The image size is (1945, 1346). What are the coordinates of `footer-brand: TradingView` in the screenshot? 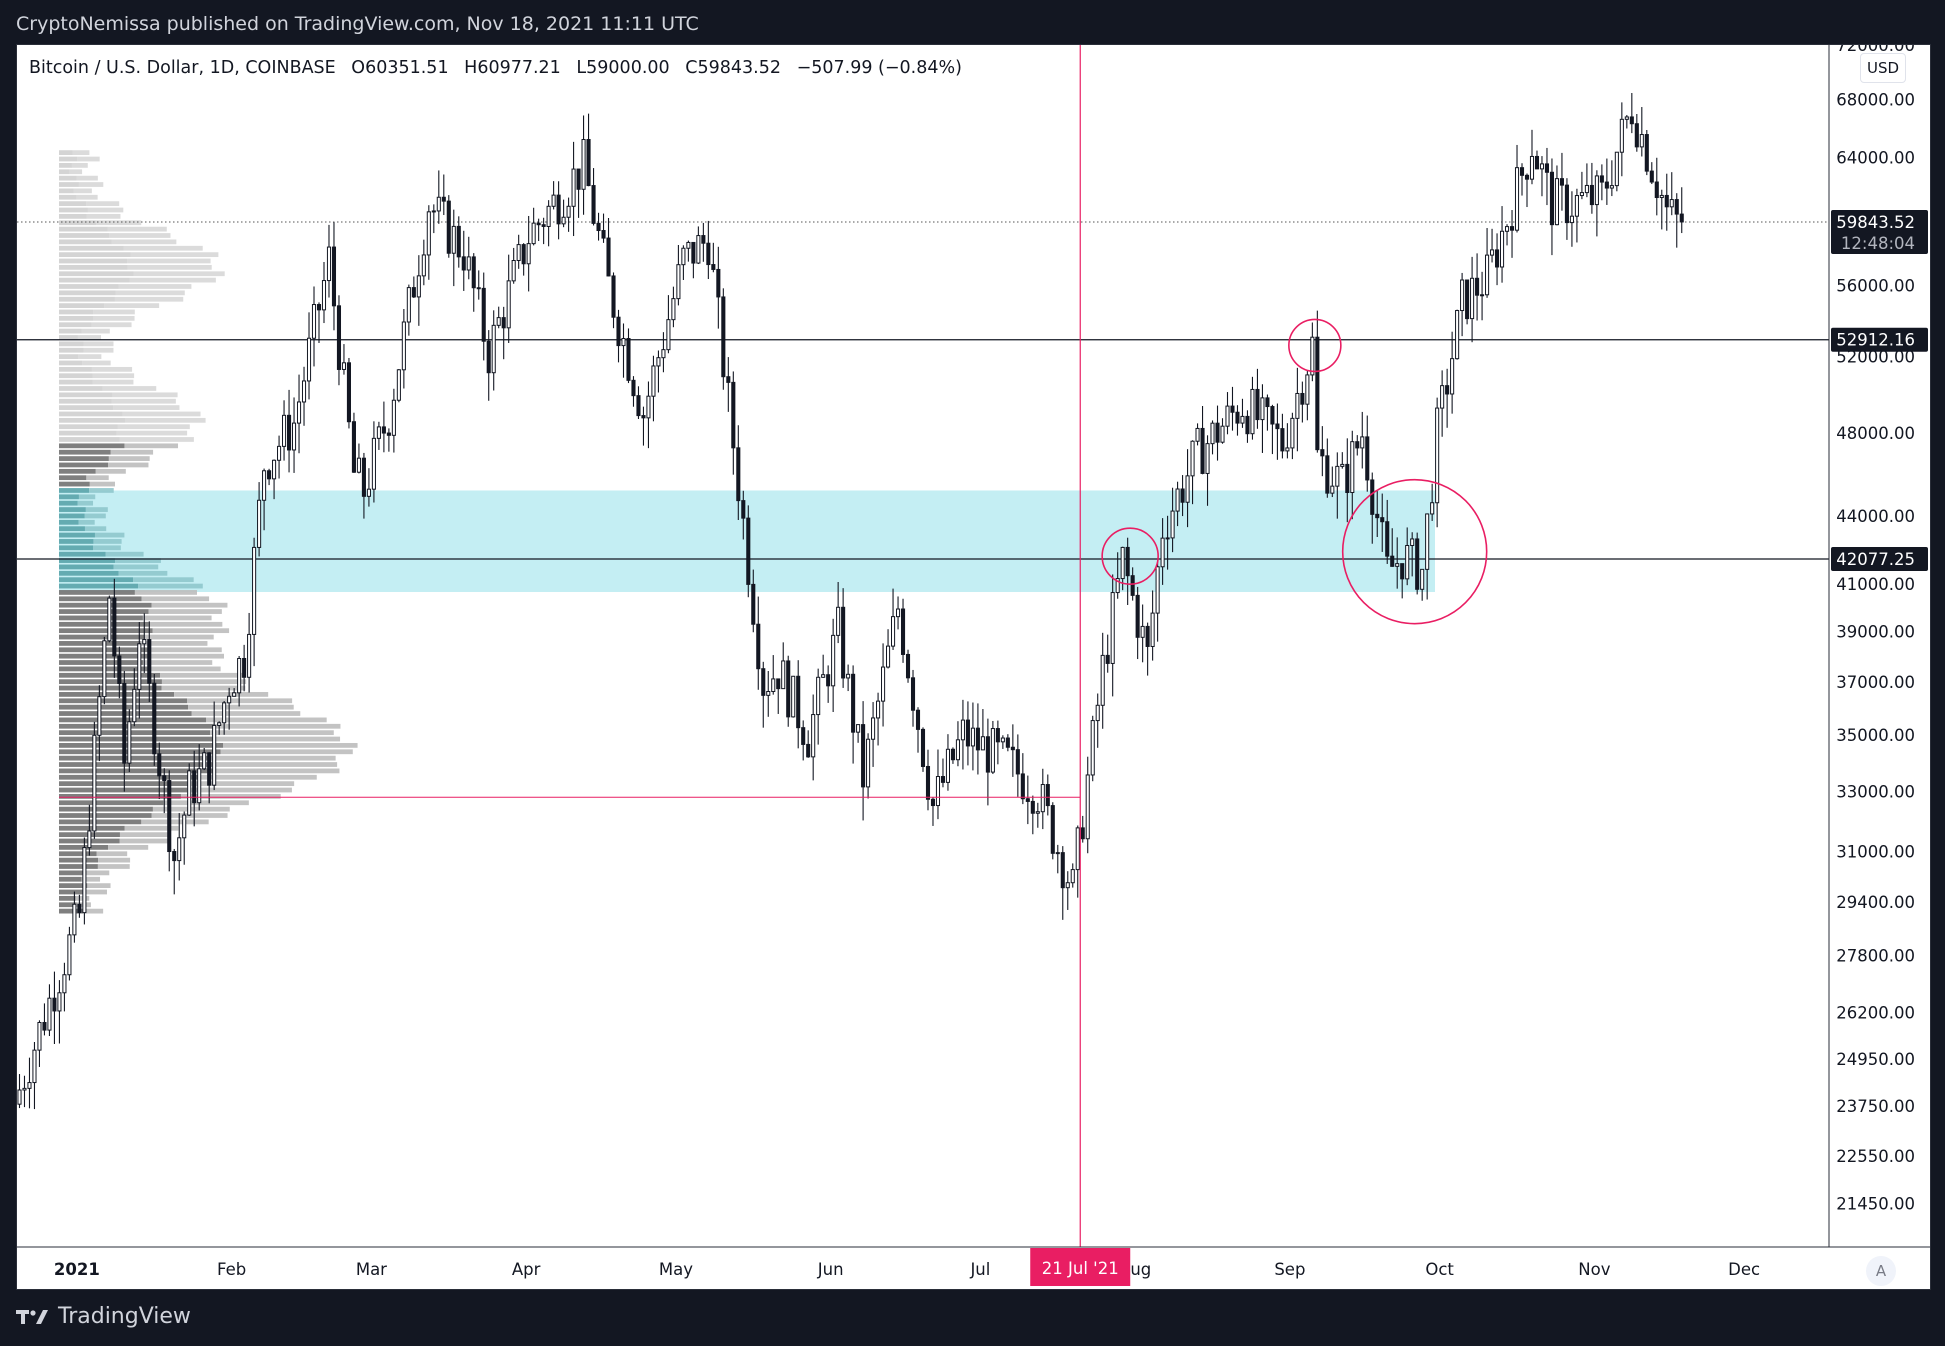 It's located at (103, 1317).